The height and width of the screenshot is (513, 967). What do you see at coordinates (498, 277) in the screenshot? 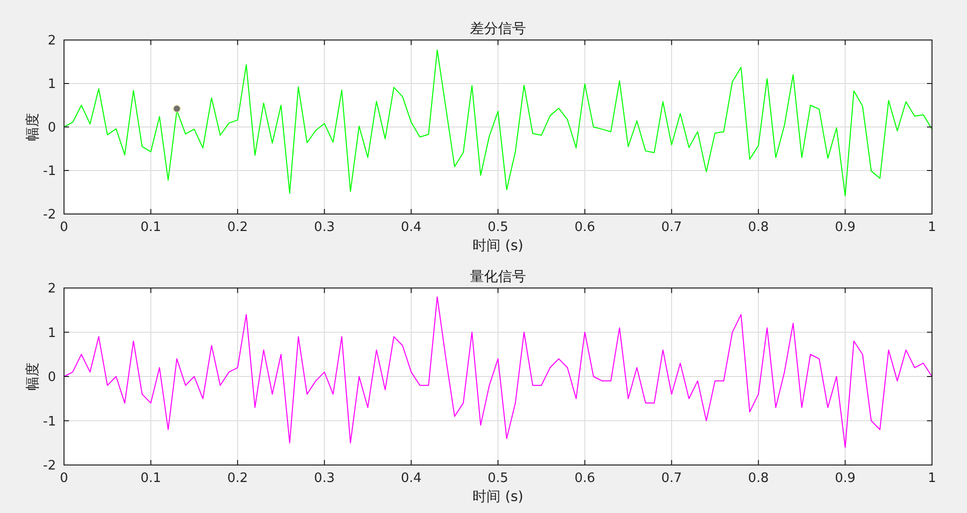
I see `chart-title: 量化信号` at bounding box center [498, 277].